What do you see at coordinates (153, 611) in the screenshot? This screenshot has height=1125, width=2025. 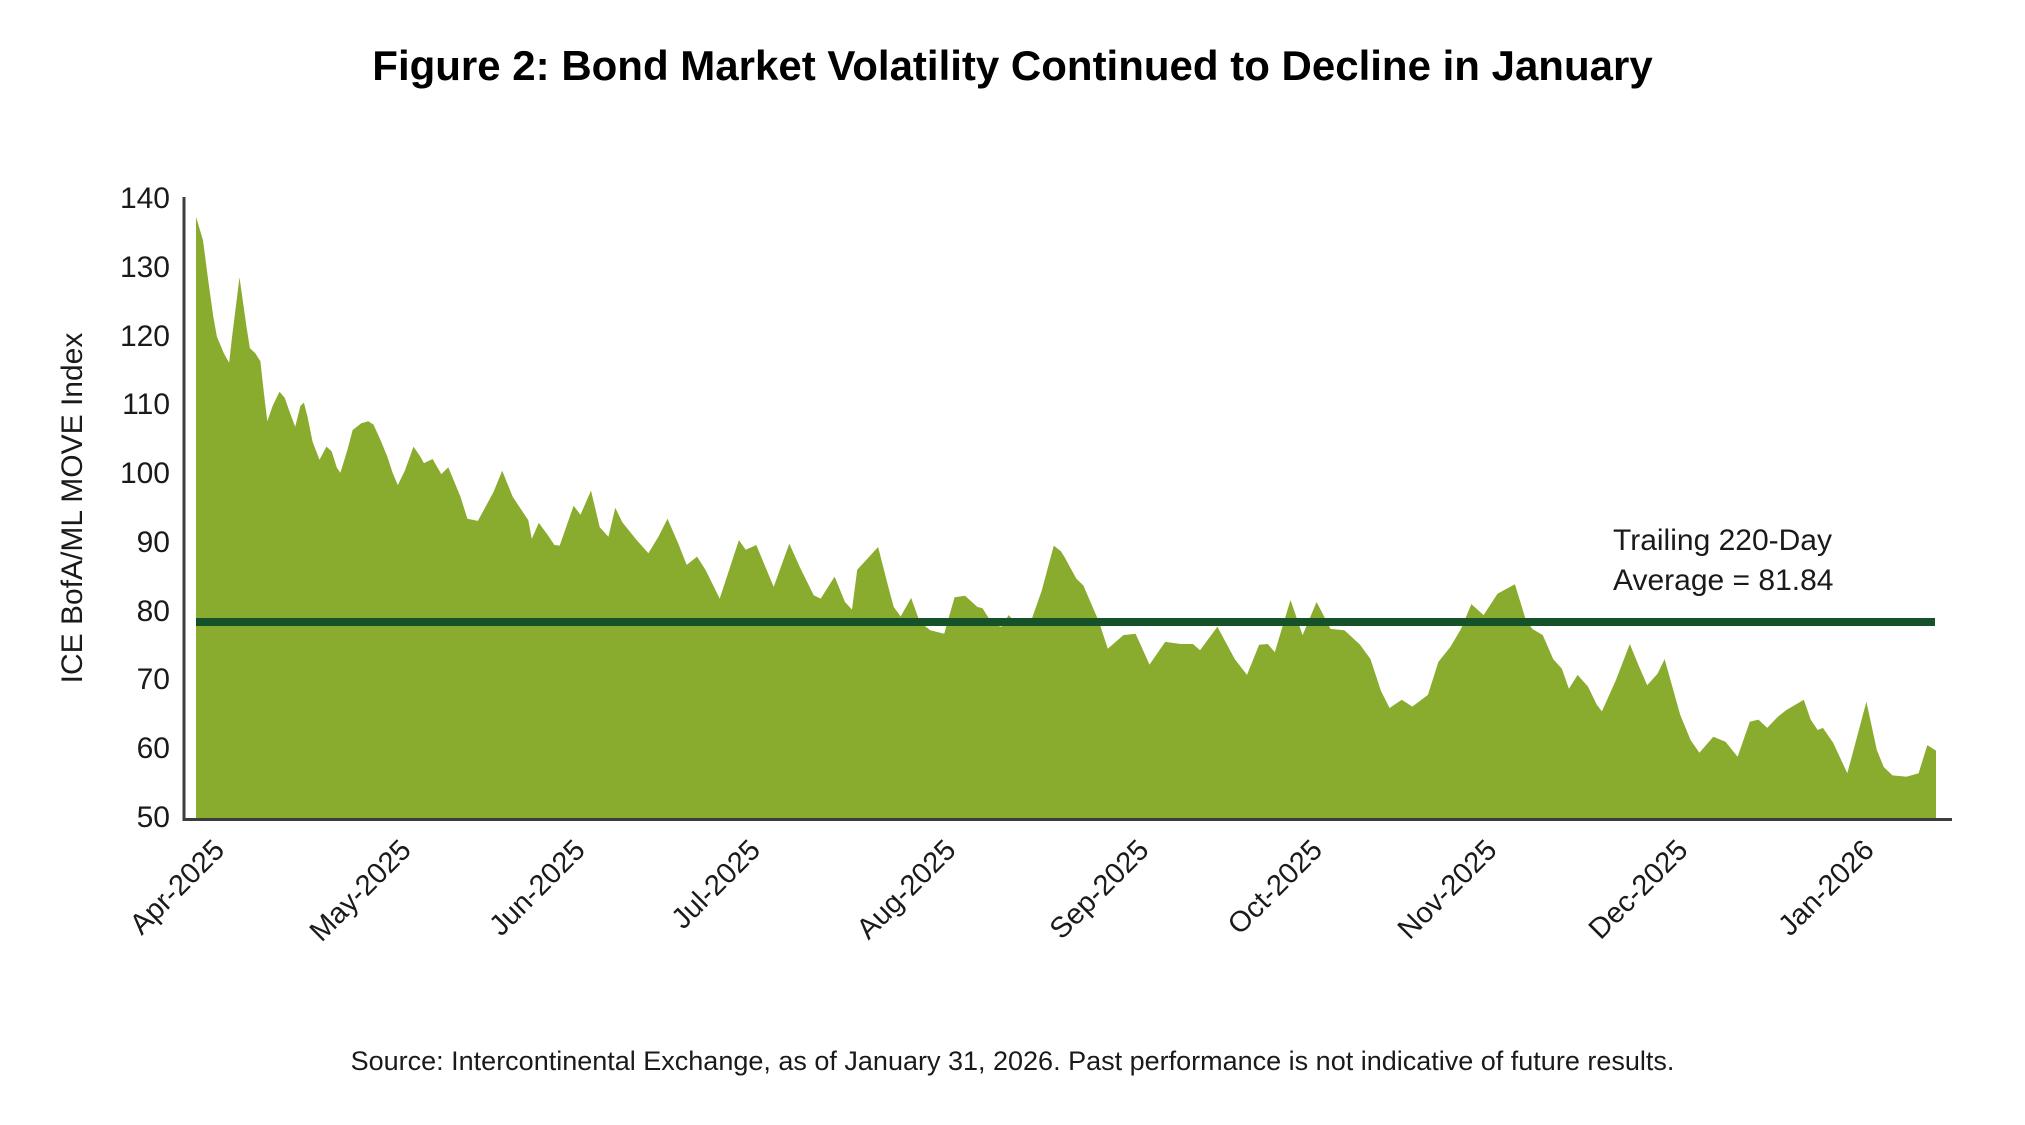 I see `y-tick-label: 80` at bounding box center [153, 611].